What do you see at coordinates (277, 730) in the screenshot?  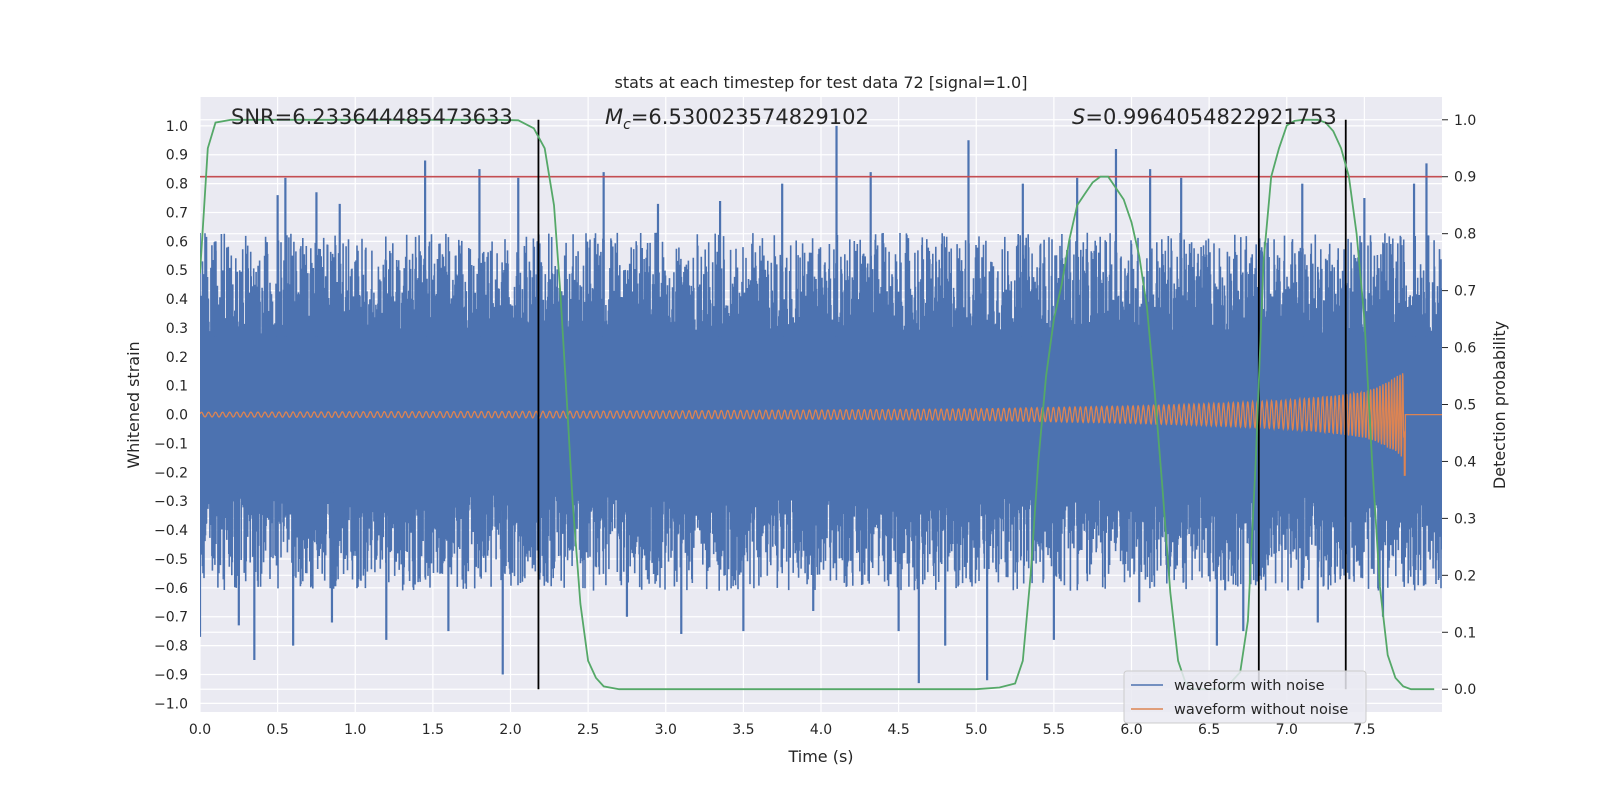 I see `x-tick-label: 0.5` at bounding box center [277, 730].